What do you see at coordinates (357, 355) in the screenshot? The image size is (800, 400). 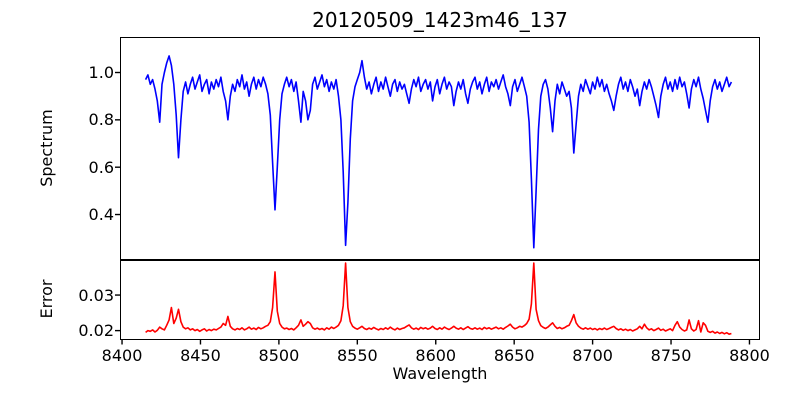 I see `tick-label: 8550` at bounding box center [357, 355].